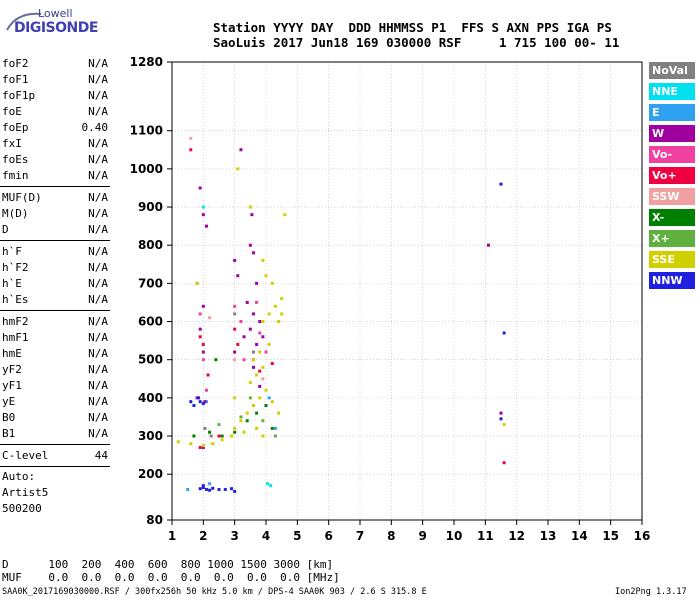 The width and height of the screenshot is (700, 600). Describe the element at coordinates (55, 230) in the screenshot. I see `param-row: D N/A` at that location.